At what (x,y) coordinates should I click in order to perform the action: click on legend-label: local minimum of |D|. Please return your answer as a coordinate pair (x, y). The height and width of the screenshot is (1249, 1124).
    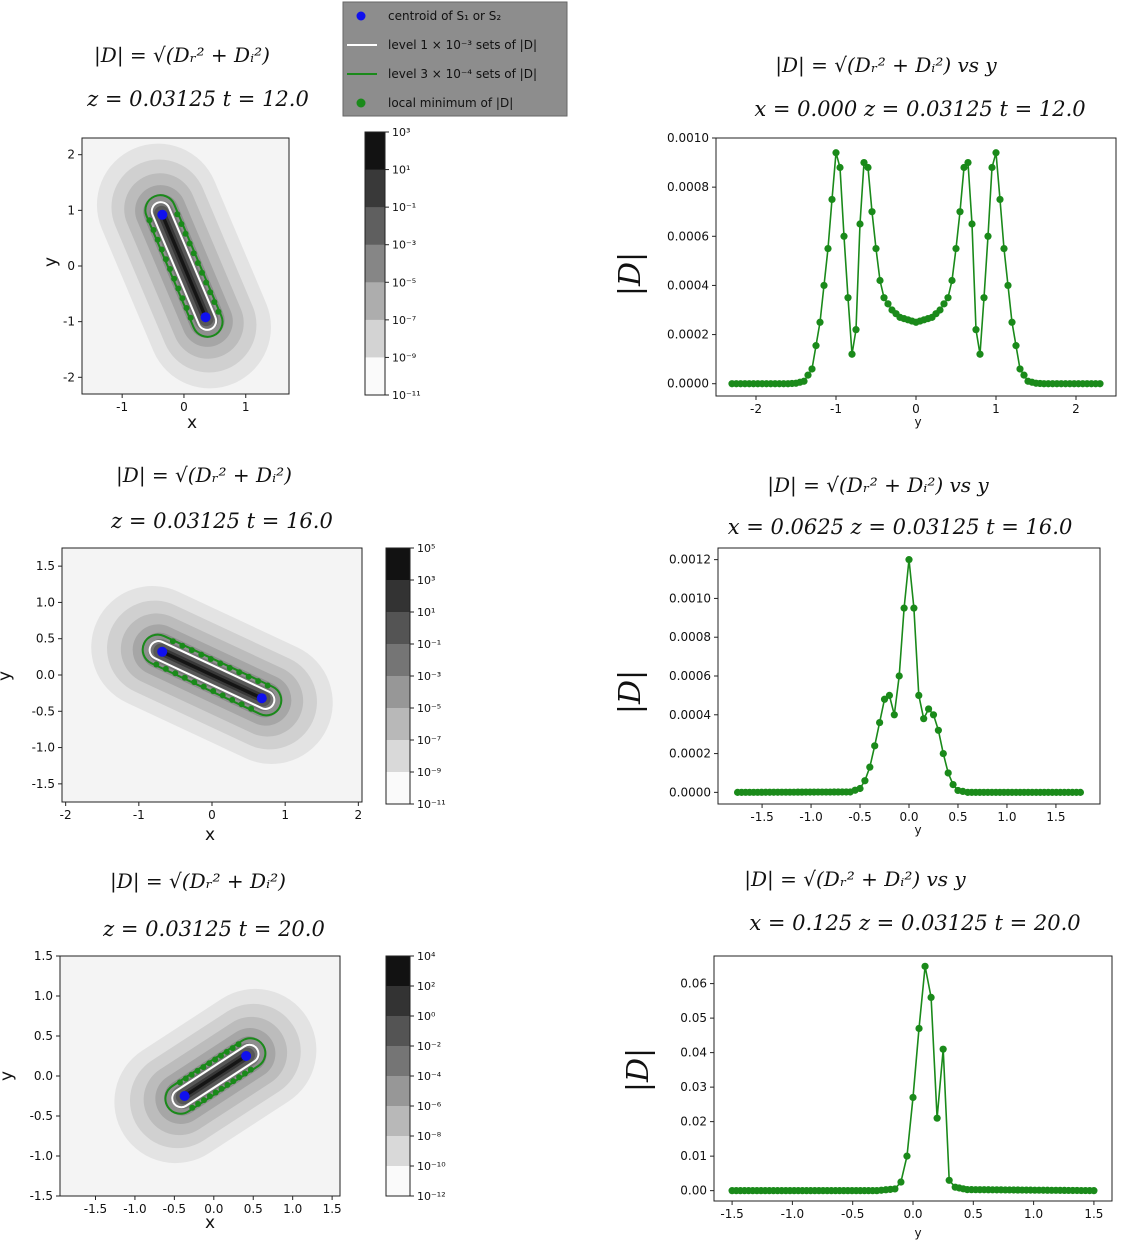
    Looking at the image, I should click on (450, 103).